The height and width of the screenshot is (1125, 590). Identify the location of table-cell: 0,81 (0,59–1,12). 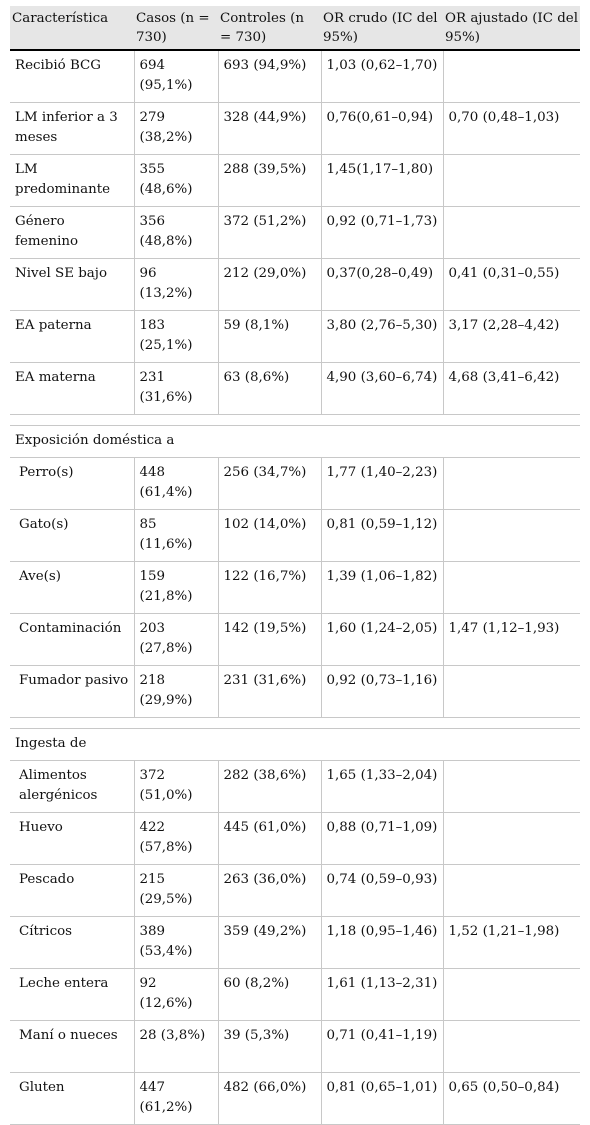
(381, 535).